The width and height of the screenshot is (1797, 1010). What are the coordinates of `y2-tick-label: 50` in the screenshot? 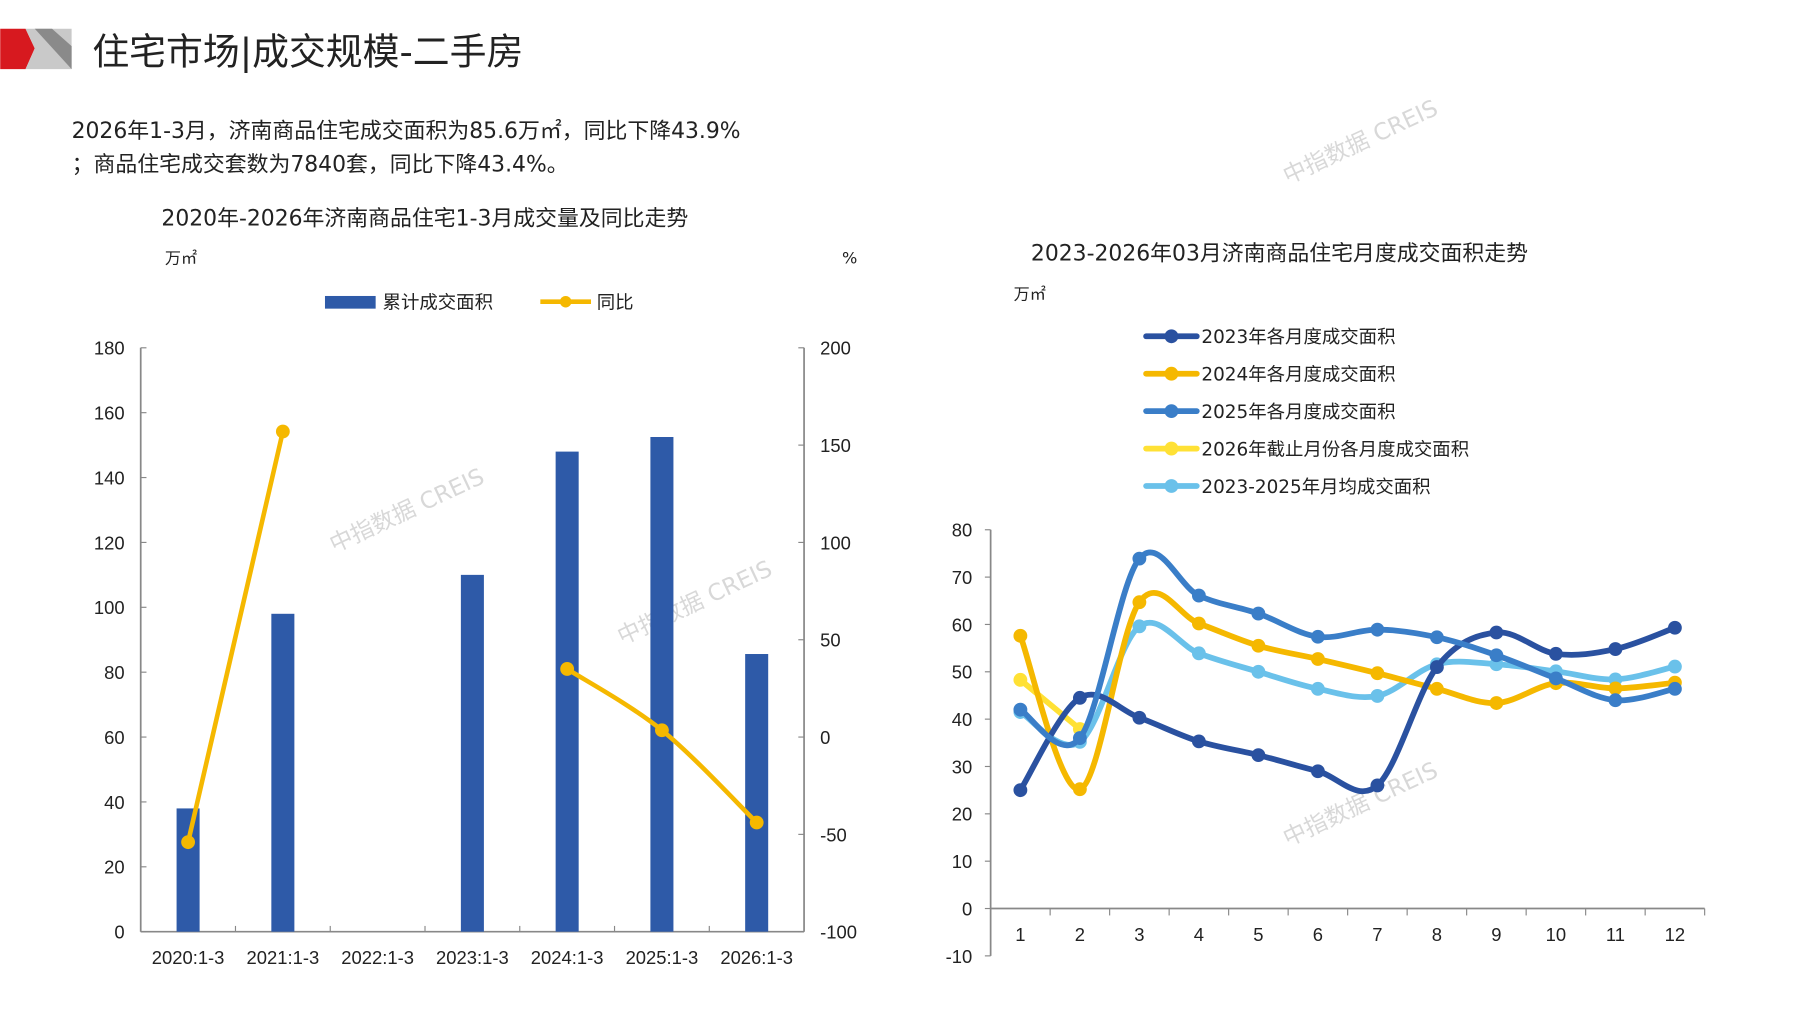 It's located at (830, 640).